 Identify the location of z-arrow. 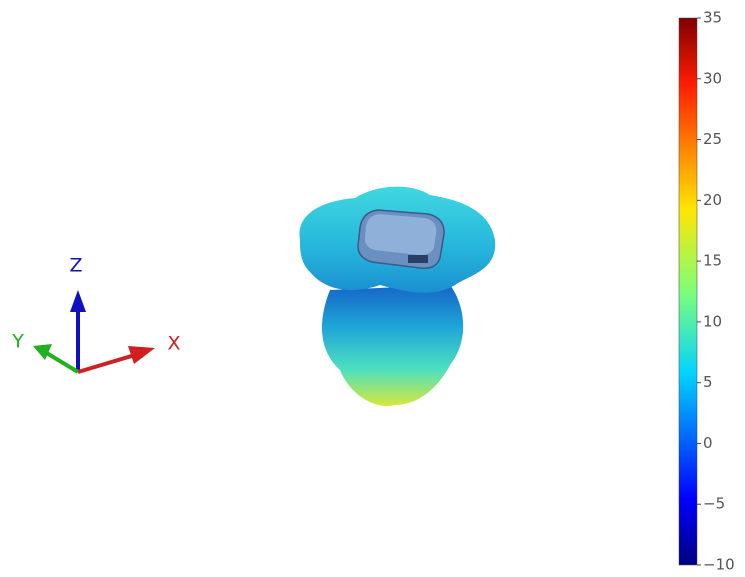
(78, 301).